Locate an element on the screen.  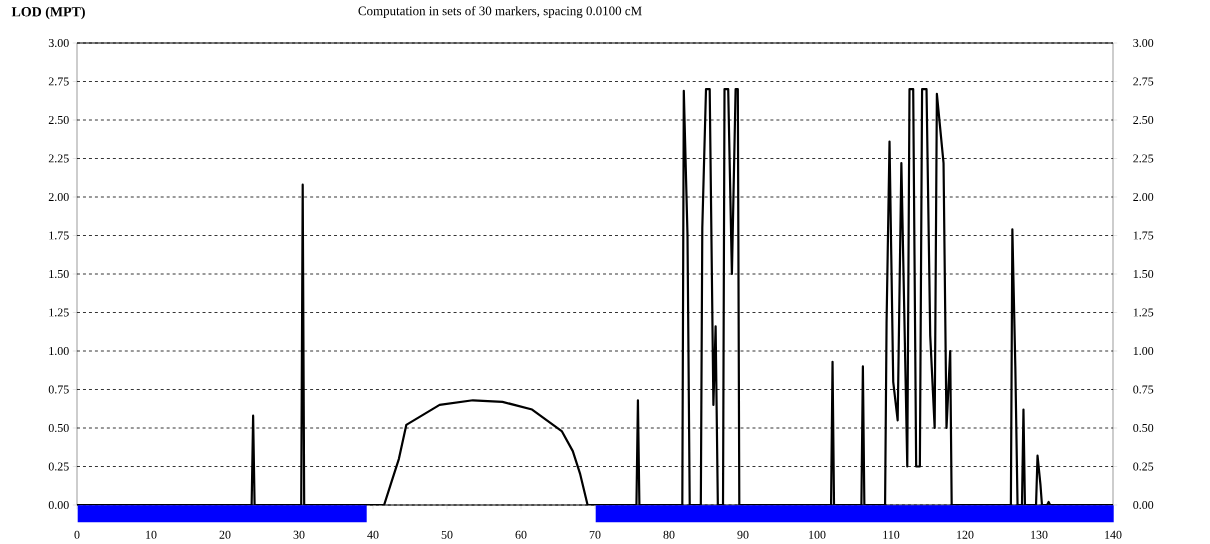
y2-tick-label: 2.50 is located at coordinates (1143, 120).